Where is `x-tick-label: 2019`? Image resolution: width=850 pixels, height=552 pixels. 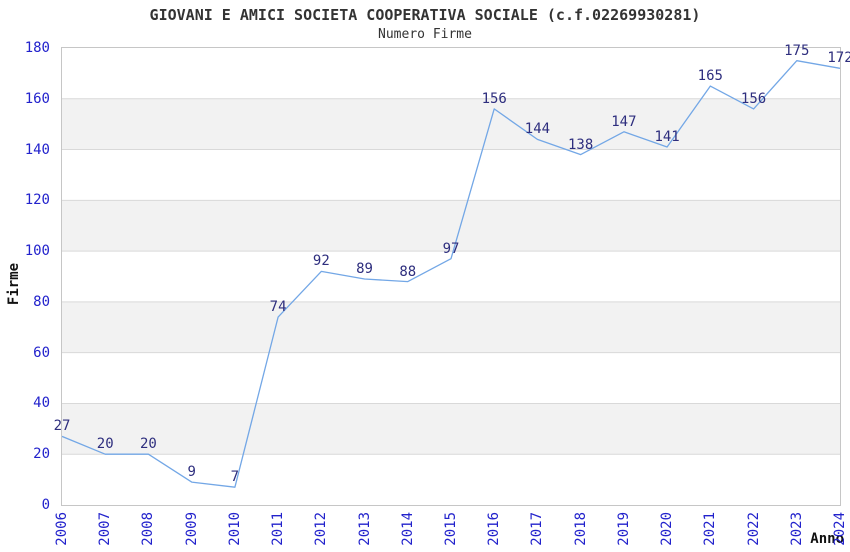
x-tick-label: 2019 is located at coordinates (623, 529).